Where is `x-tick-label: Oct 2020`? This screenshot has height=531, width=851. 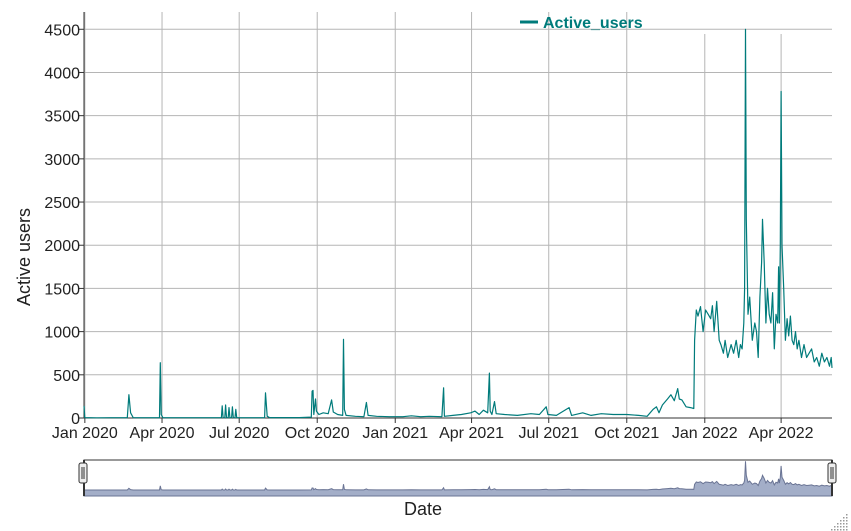
x-tick-label: Oct 2020 is located at coordinates (317, 433).